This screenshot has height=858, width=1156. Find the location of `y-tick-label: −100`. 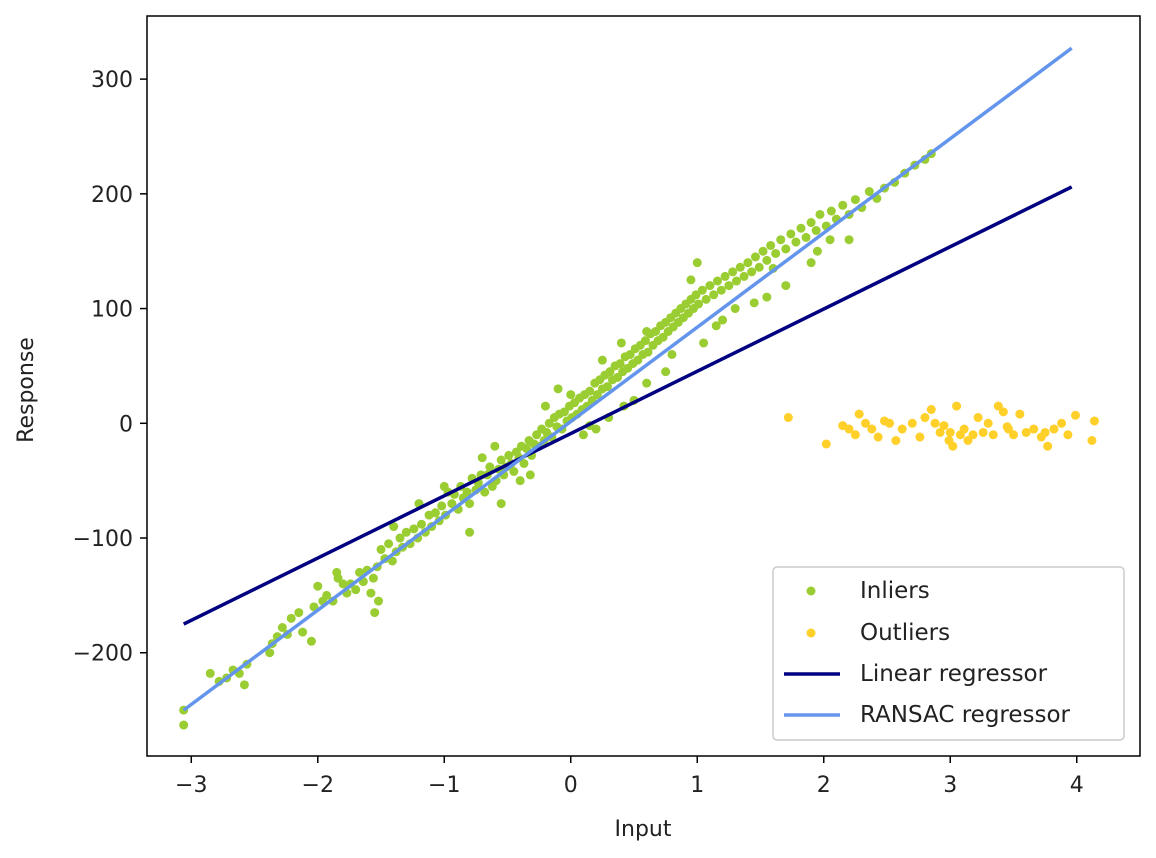

y-tick-label: −100 is located at coordinates (103, 539).